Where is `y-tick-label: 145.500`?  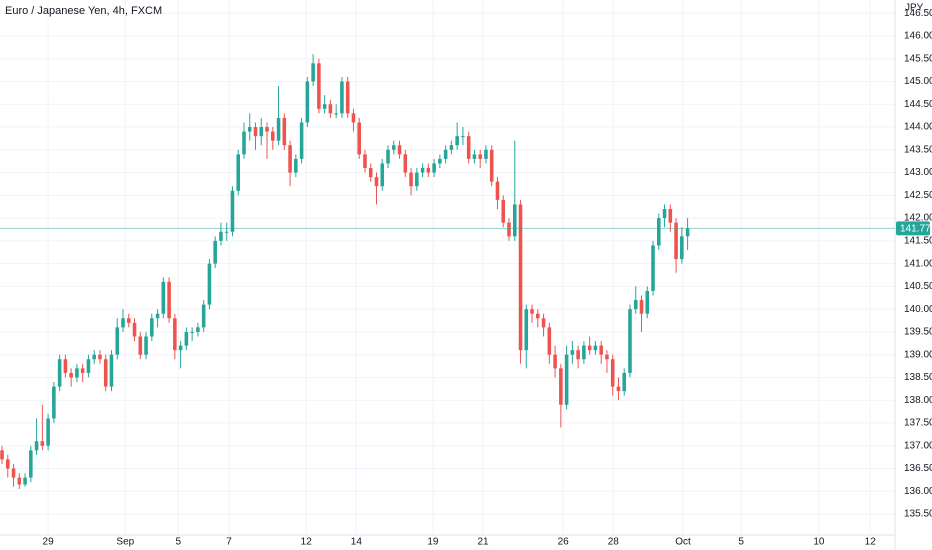
y-tick-label: 145.500 is located at coordinates (918, 58).